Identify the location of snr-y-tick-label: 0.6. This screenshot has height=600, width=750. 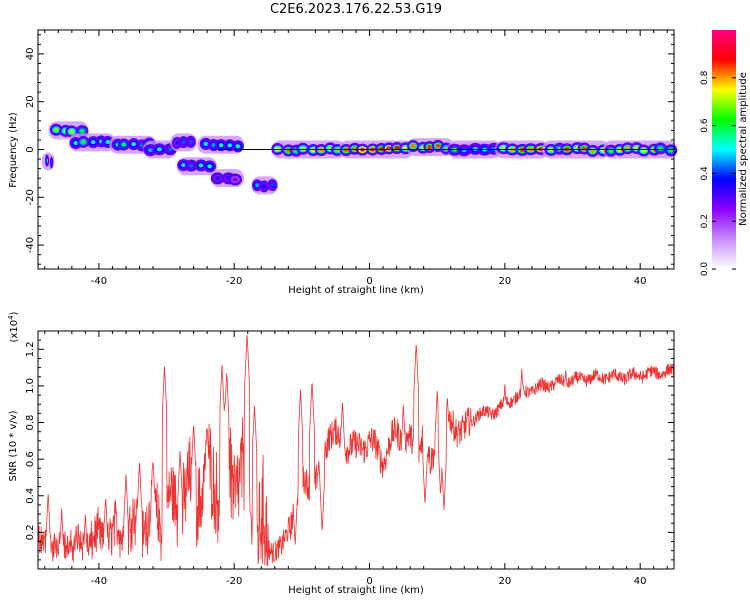
(30, 459).